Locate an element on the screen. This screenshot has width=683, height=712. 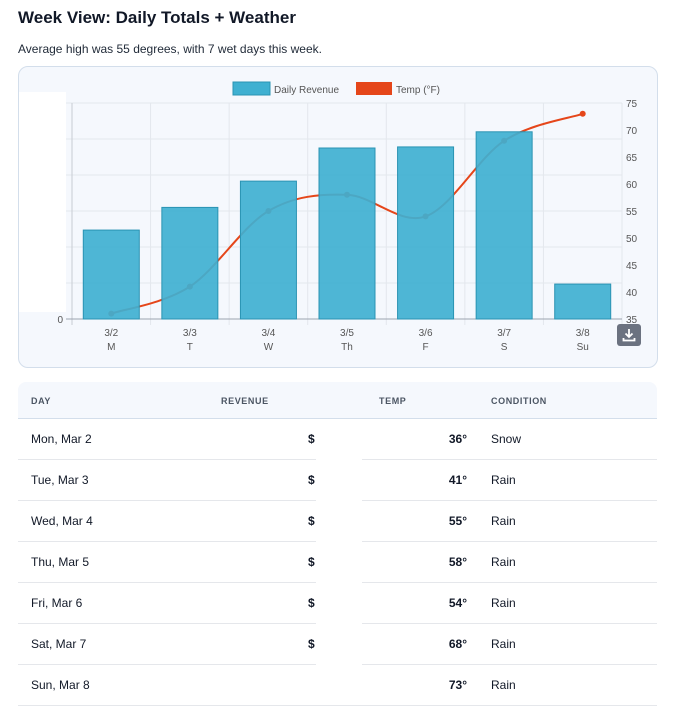
temp-point is located at coordinates (582, 113).